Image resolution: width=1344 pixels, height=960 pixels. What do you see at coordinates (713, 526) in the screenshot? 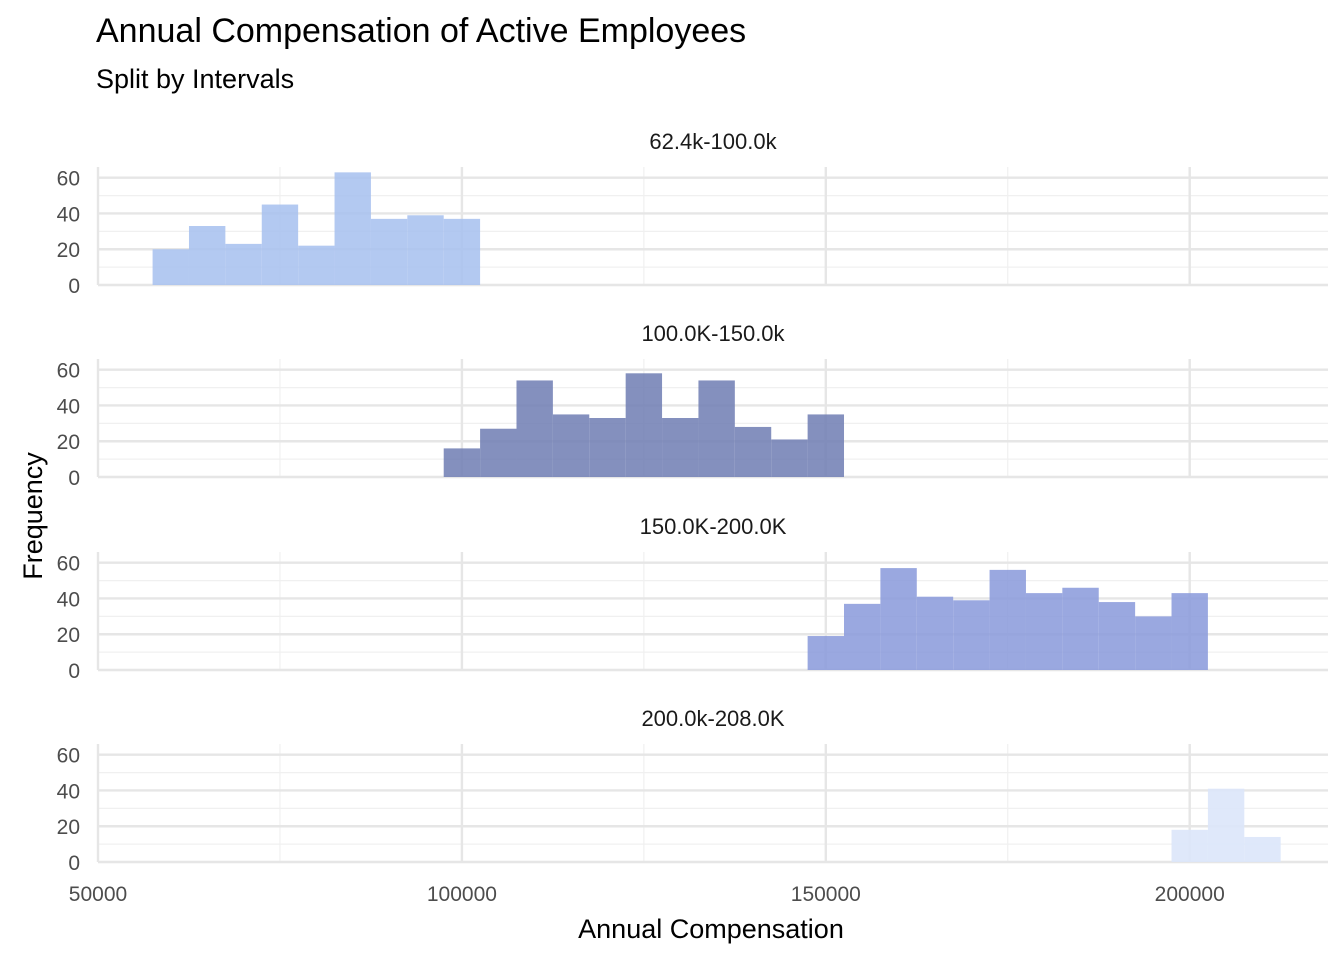
I see `panel-strip-label: 150.0K-200.0K` at bounding box center [713, 526].